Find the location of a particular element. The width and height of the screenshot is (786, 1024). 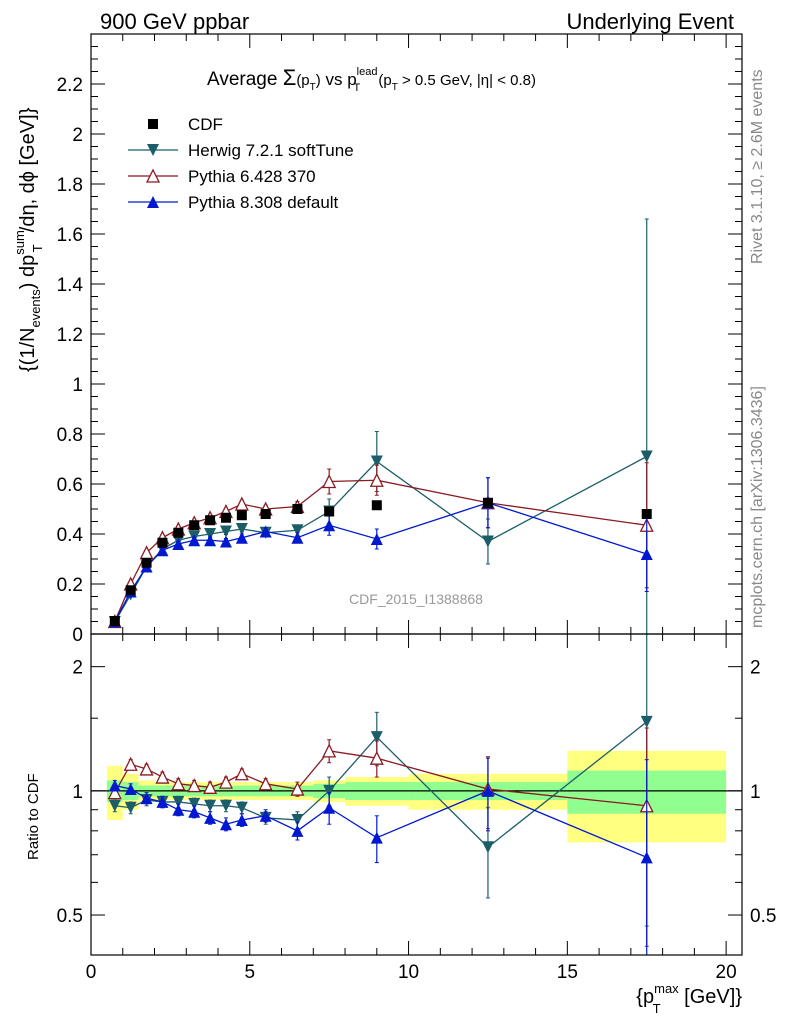

cdf-data is located at coordinates (380, 561).